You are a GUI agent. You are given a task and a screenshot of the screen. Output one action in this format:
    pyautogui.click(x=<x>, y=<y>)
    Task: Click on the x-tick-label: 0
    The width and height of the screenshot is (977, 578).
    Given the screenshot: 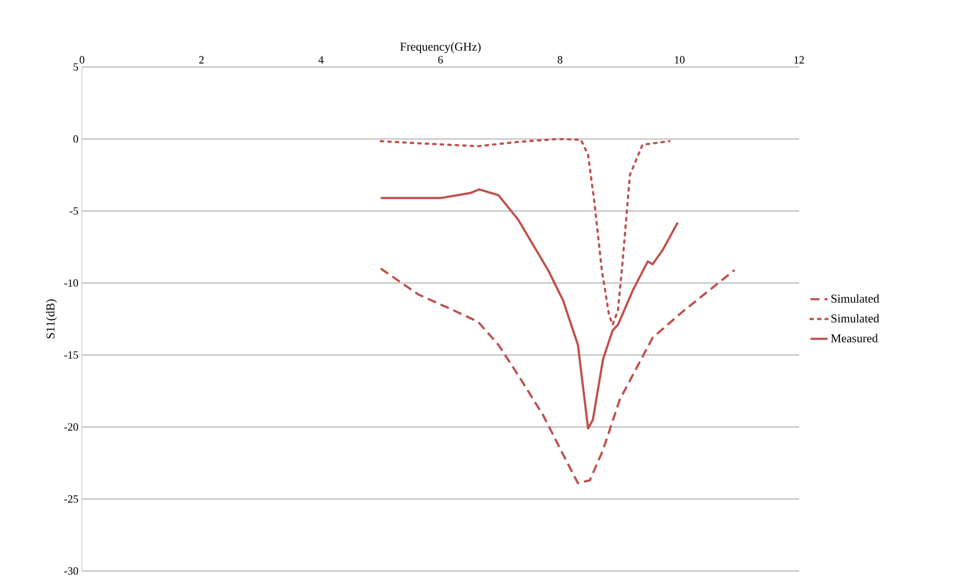 What is the action you would take?
    pyautogui.click(x=82, y=60)
    